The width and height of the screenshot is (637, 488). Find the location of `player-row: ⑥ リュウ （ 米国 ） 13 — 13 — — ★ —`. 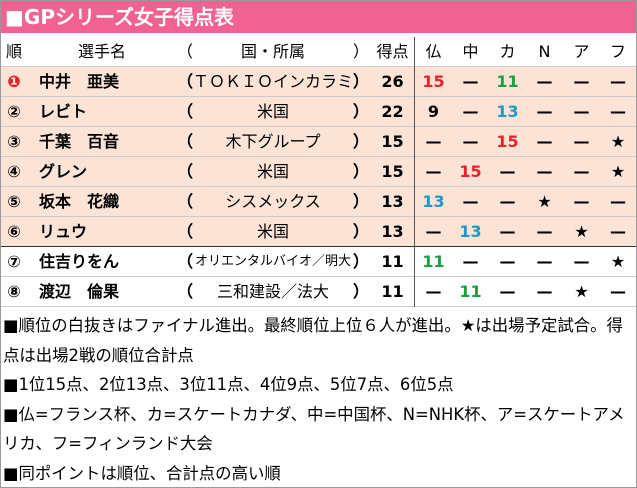

player-row: ⑥ リュウ （ 米国 ） 13 — 13 — — ★ — is located at coordinates (318, 232).